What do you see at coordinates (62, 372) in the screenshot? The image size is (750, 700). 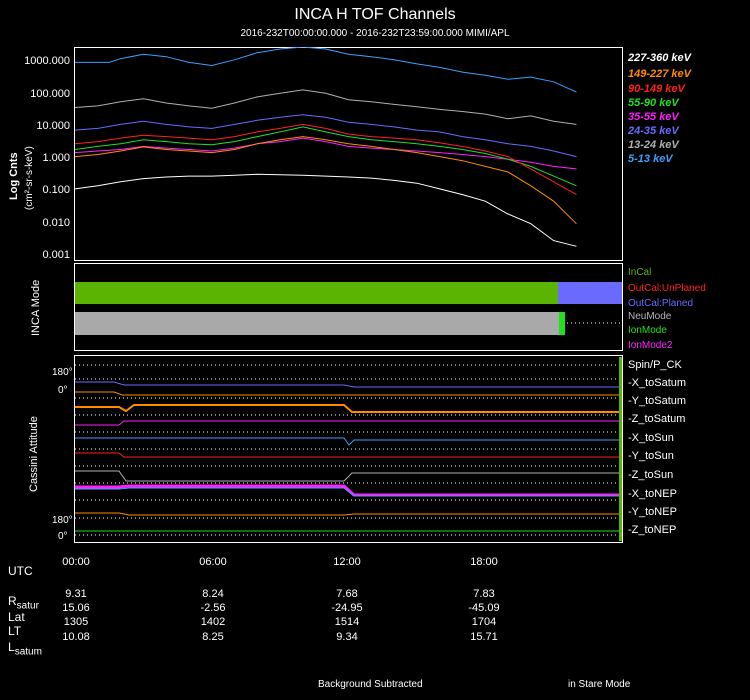 I see `attitude-tick-top: 180°` at bounding box center [62, 372].